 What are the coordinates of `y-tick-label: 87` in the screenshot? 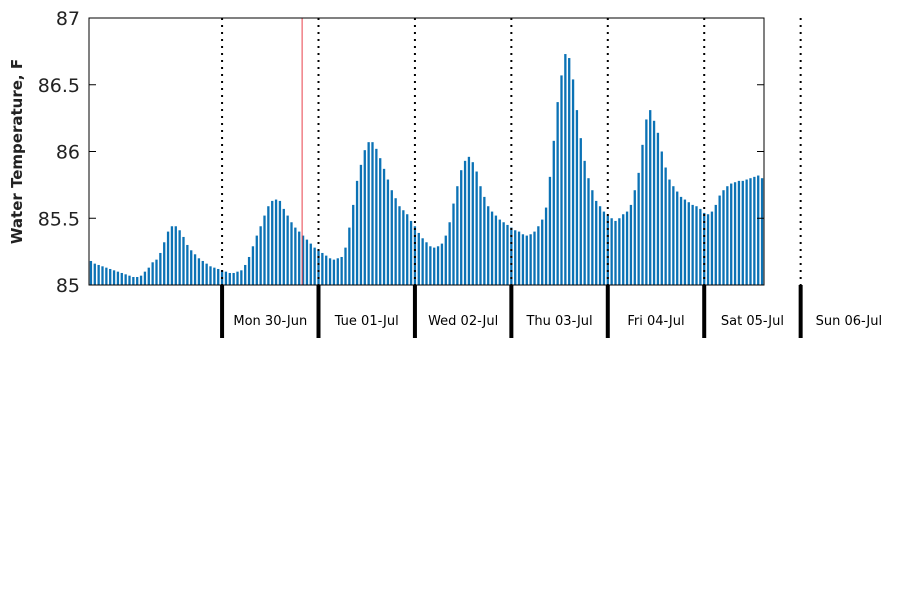 It's located at (68, 19).